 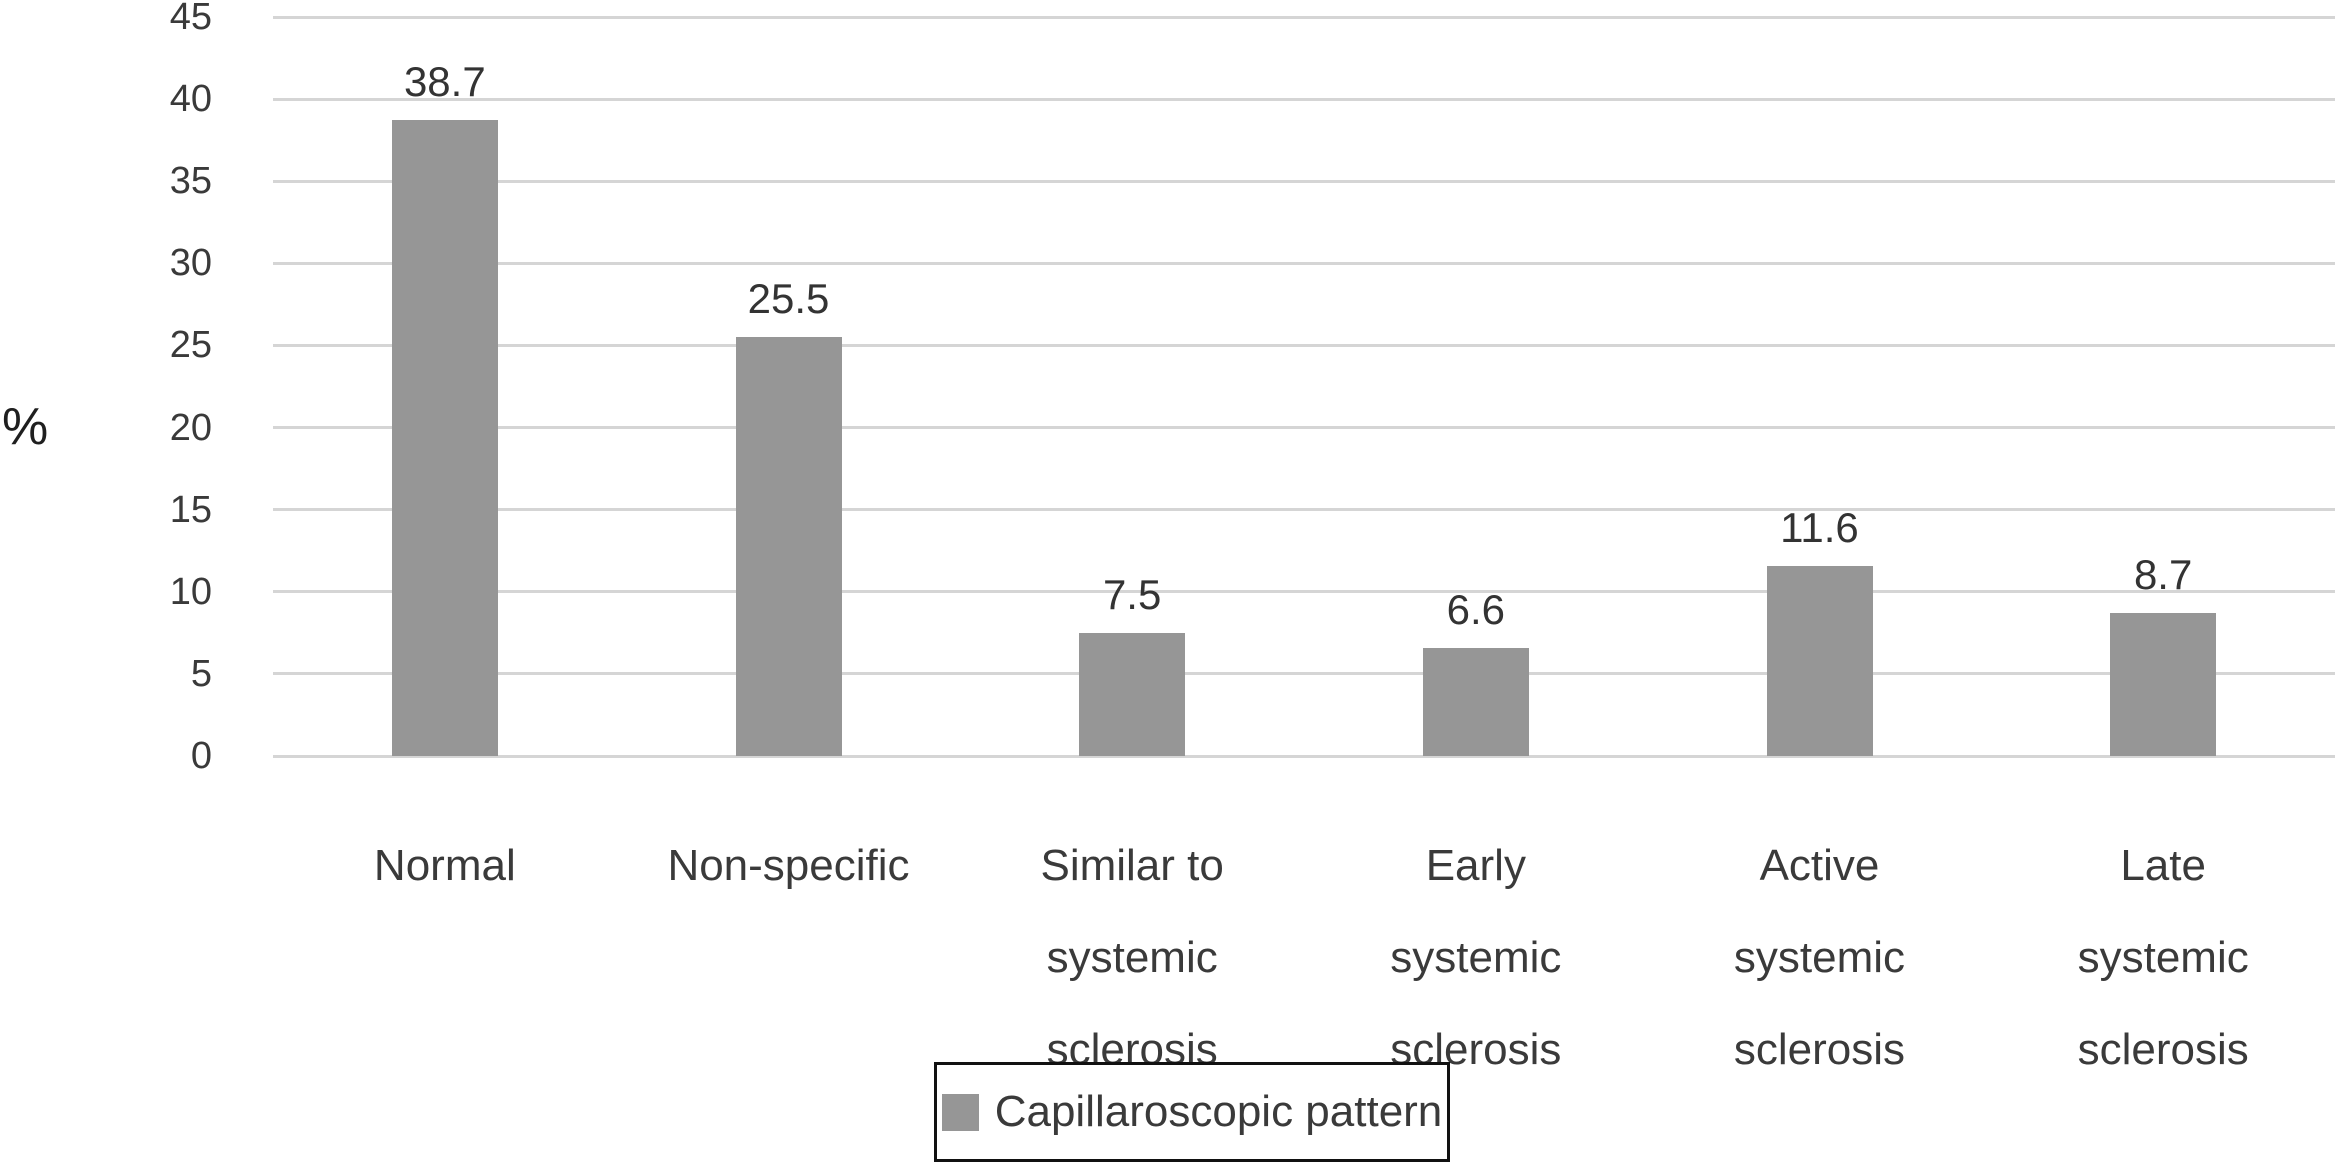 What do you see at coordinates (960, 1112) in the screenshot?
I see `legend-swatch` at bounding box center [960, 1112].